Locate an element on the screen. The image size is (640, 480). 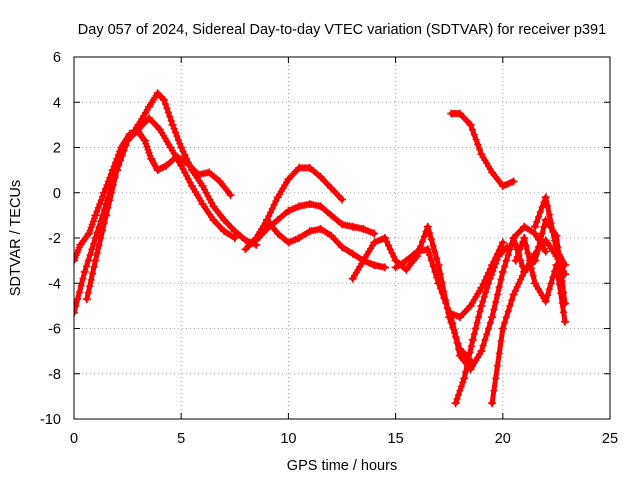
y-tick-label: -6 is located at coordinates (54, 330).